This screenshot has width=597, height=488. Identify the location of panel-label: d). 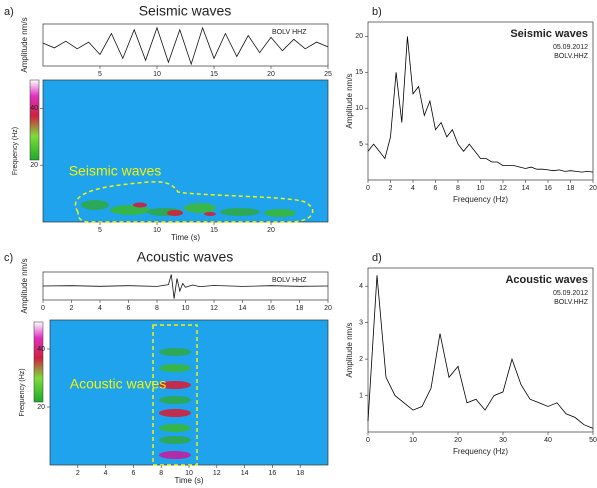
(377, 258).